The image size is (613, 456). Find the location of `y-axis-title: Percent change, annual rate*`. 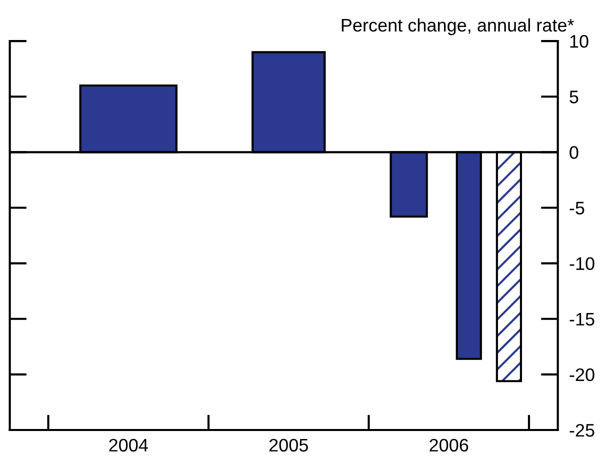

y-axis-title: Percent change, annual rate* is located at coordinates (458, 27).